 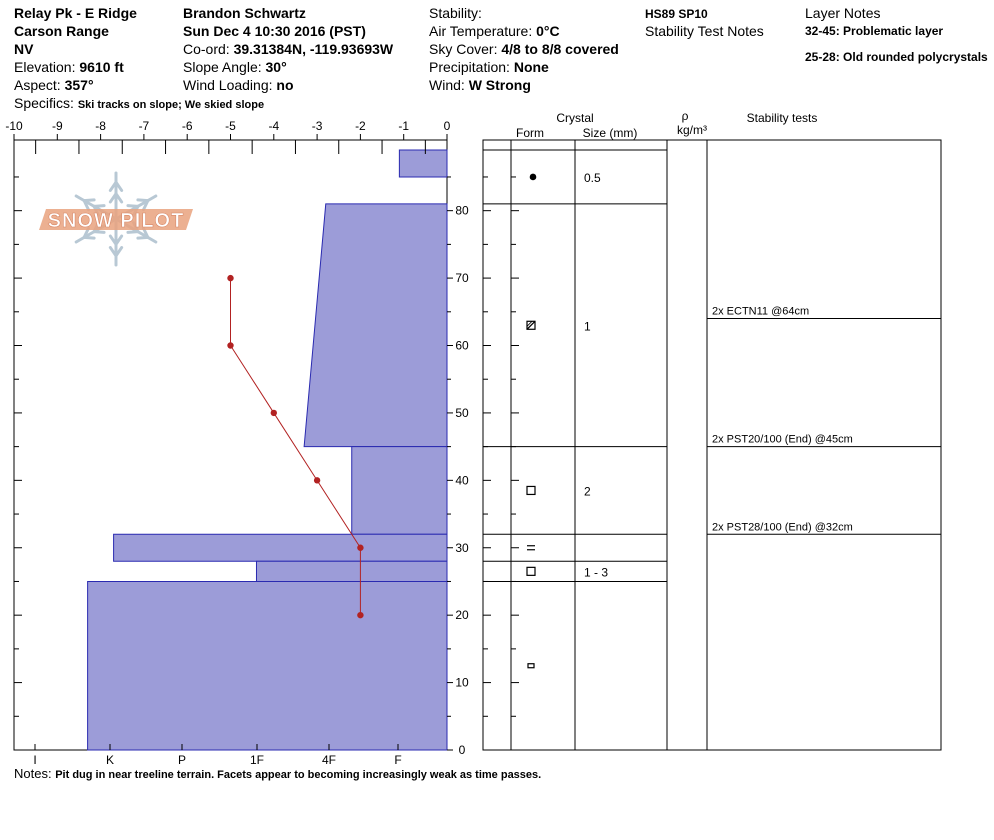 I want to click on rho-header: ρ, so click(x=685, y=116).